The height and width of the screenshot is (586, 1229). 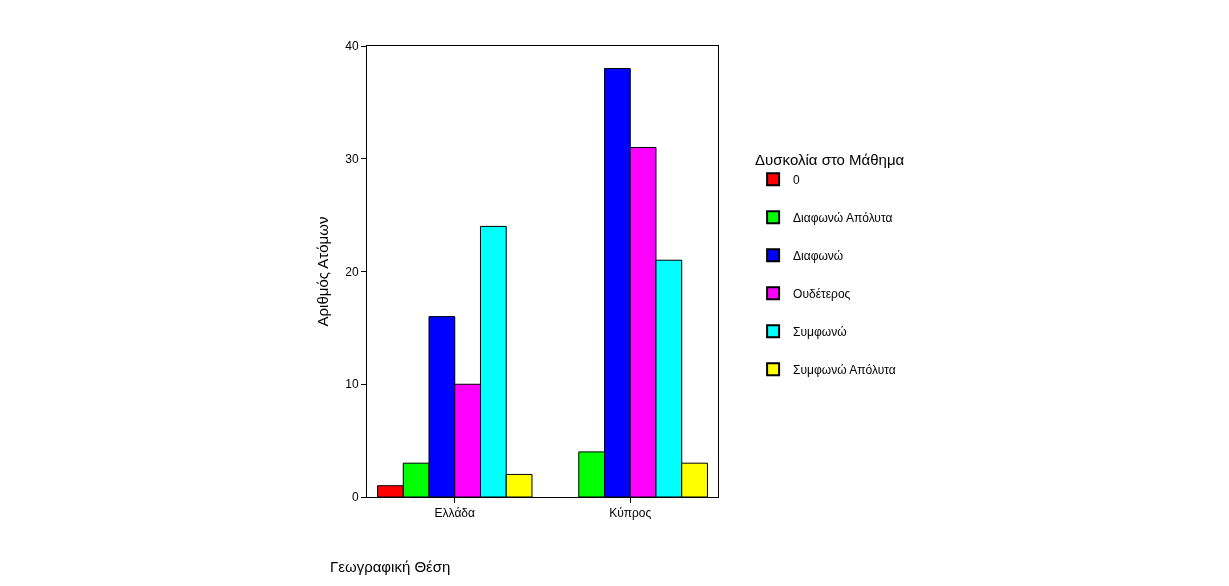 What do you see at coordinates (630, 513) in the screenshot?
I see `x-tick-label: Κύπρος` at bounding box center [630, 513].